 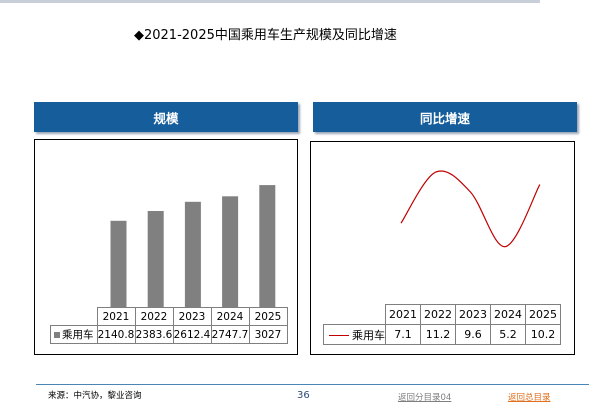 What do you see at coordinates (95, 396) in the screenshot?
I see `source-note: 来源：中汽协，黎业咨询` at bounding box center [95, 396].